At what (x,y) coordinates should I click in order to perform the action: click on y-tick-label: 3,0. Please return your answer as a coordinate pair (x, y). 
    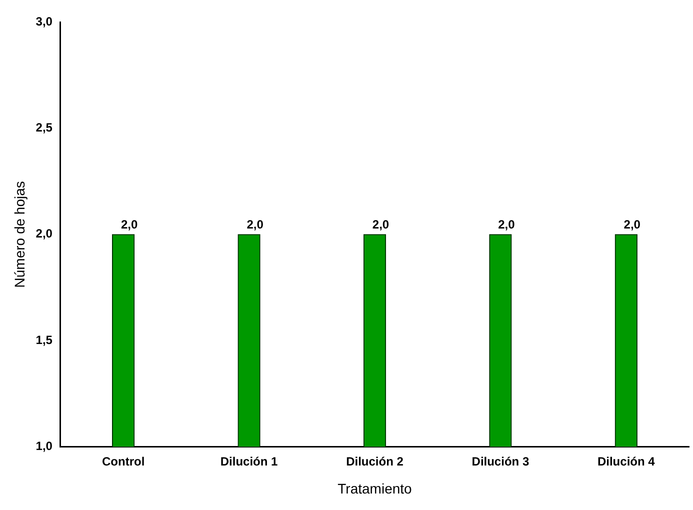
    Looking at the image, I should click on (44, 21).